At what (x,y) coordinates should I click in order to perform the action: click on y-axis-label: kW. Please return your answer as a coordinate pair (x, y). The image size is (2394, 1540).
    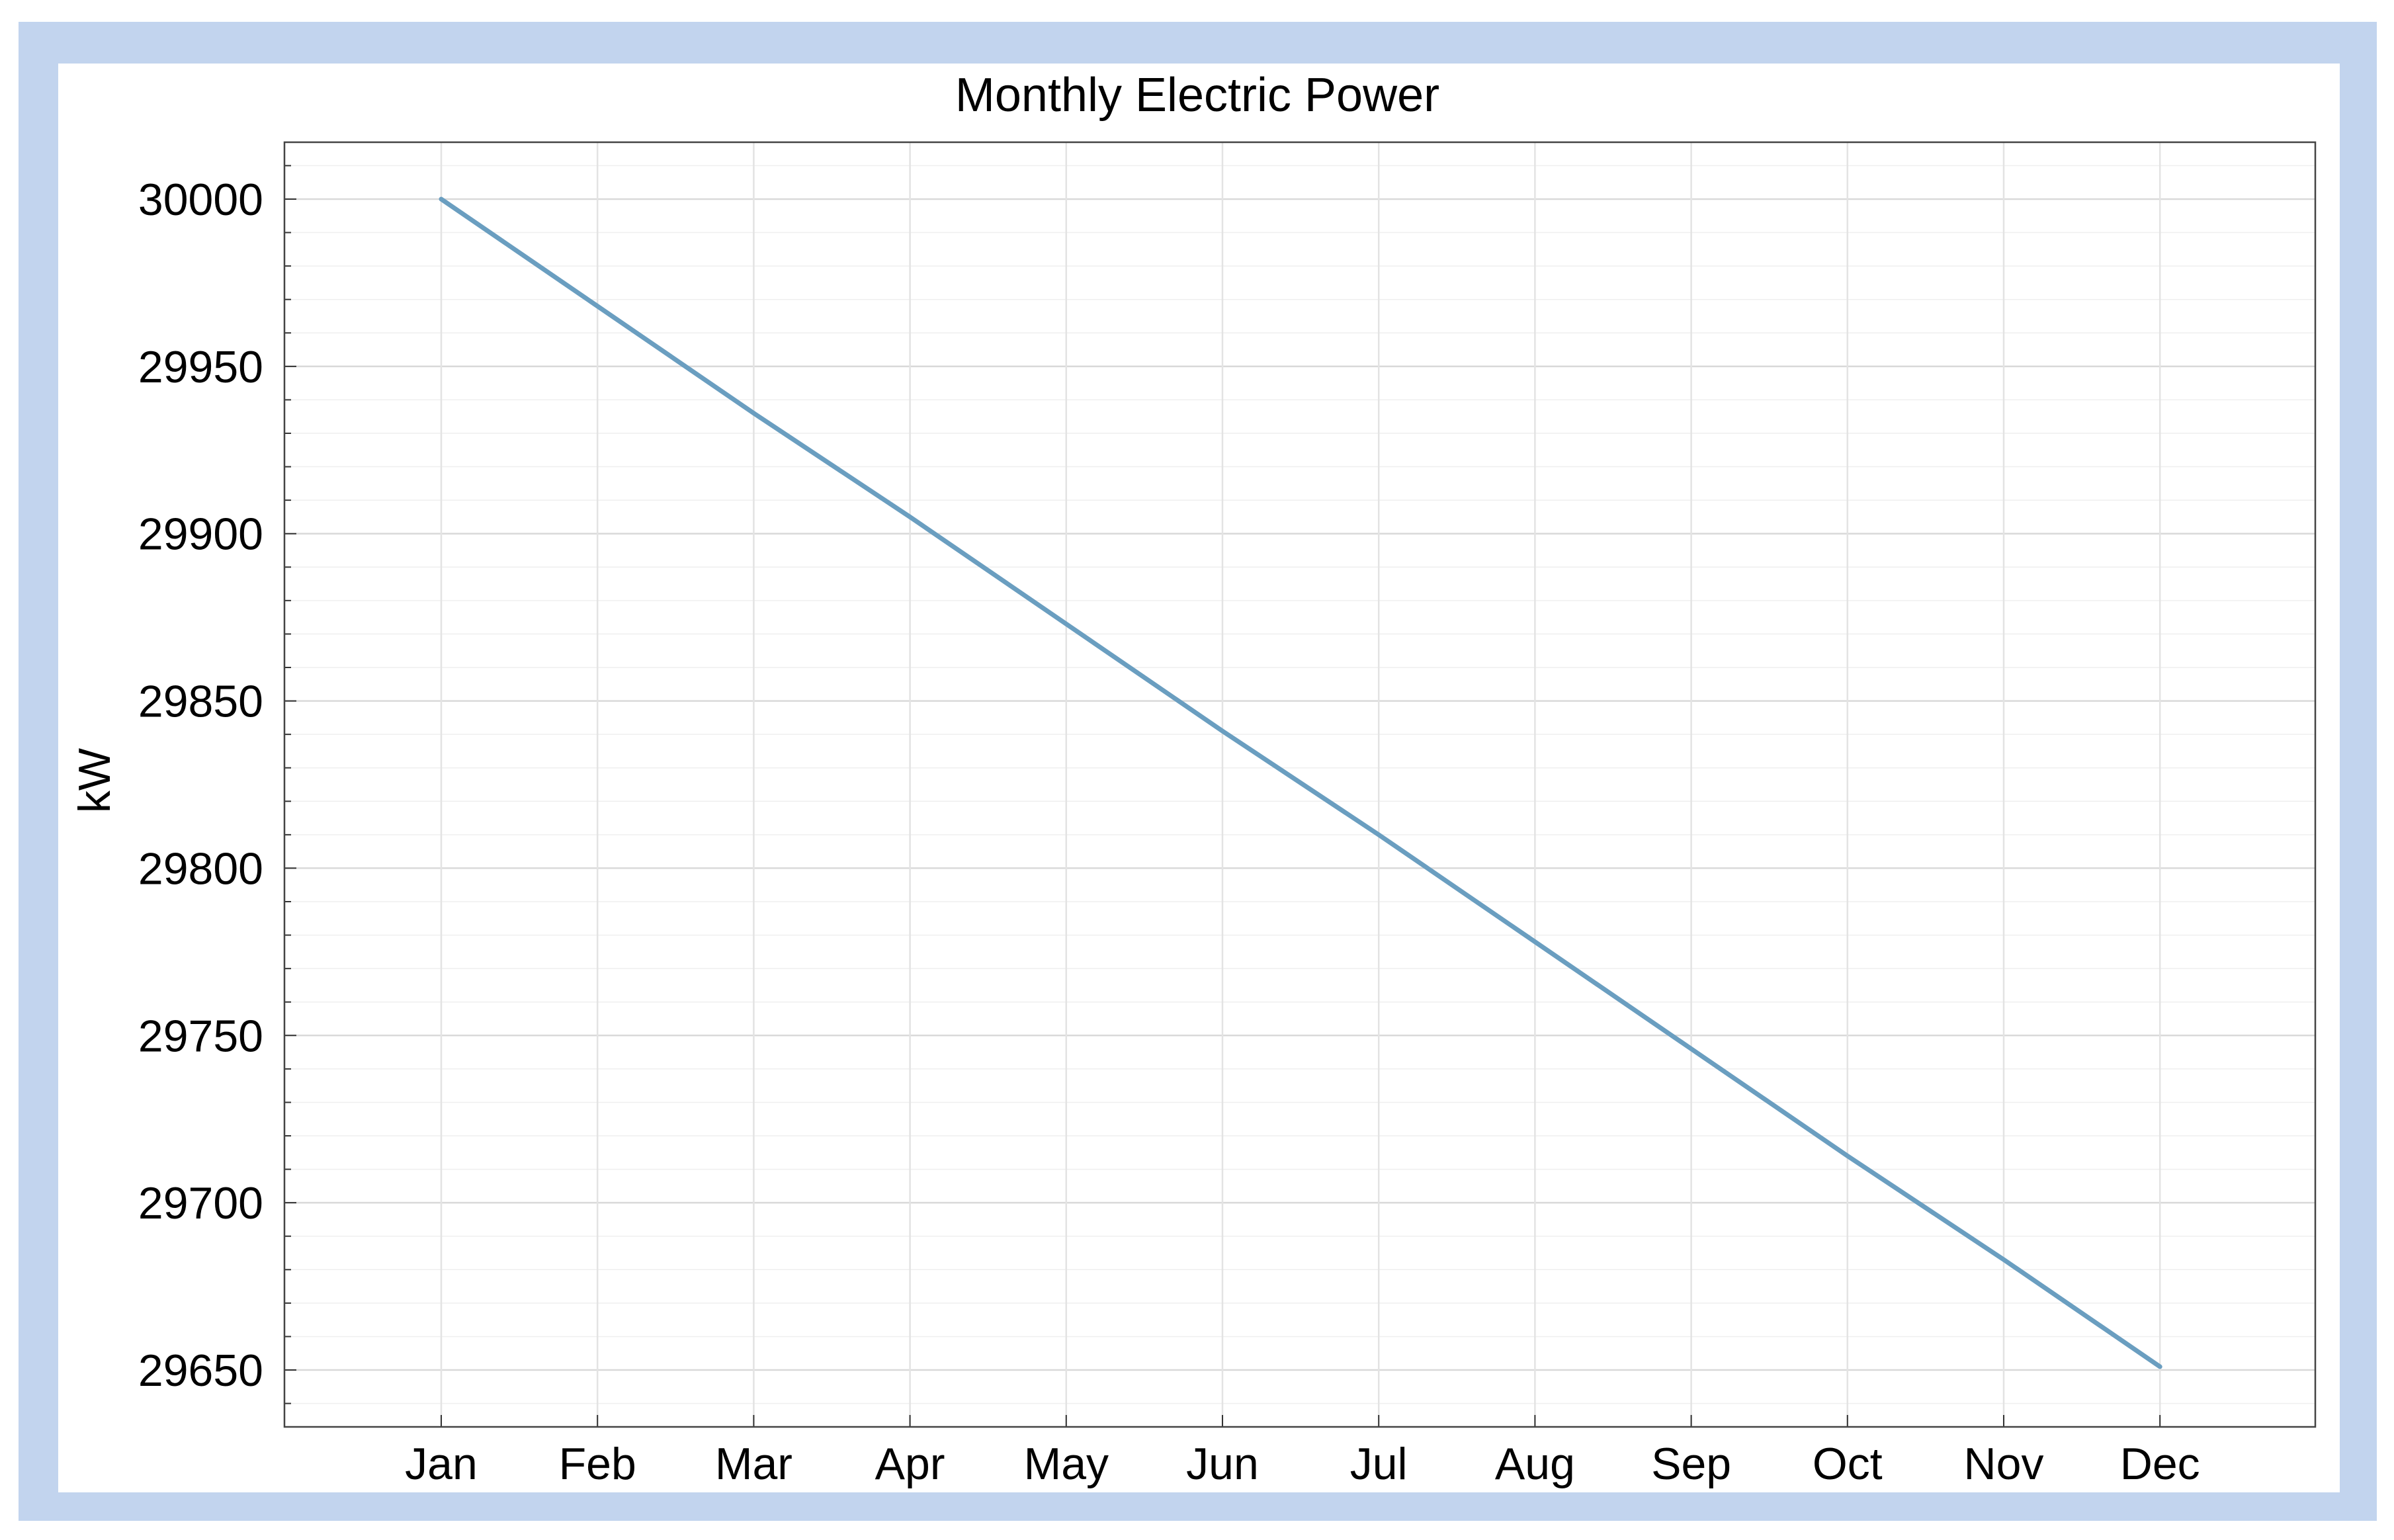
    Looking at the image, I should click on (94, 780).